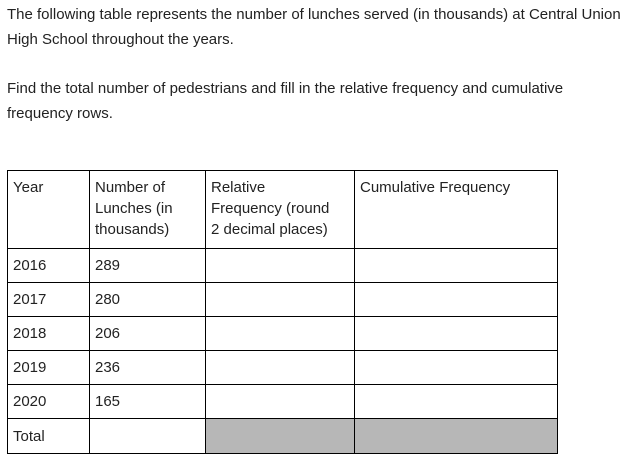  I want to click on year-cell: 2020, so click(48, 401).